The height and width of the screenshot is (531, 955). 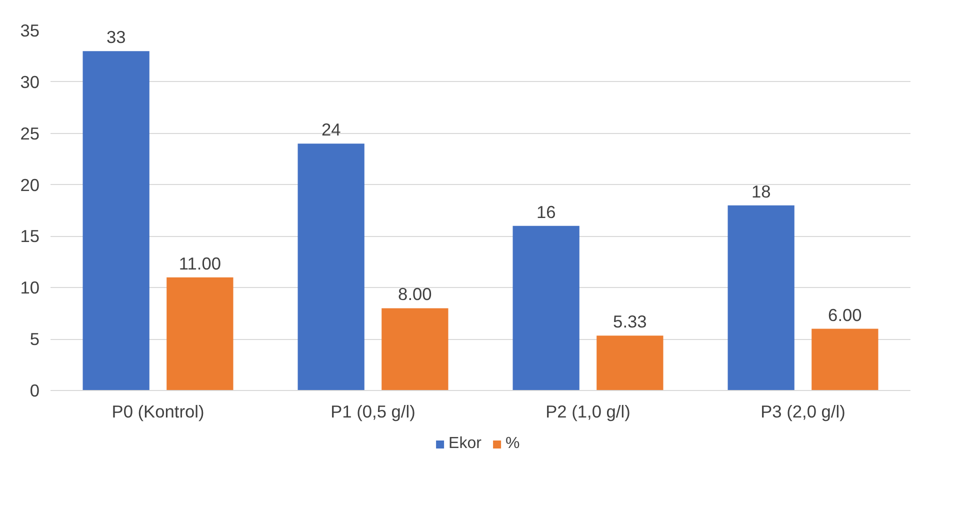 What do you see at coordinates (588, 412) in the screenshot?
I see `x-tick-label: P2 (1,0 g/l)` at bounding box center [588, 412].